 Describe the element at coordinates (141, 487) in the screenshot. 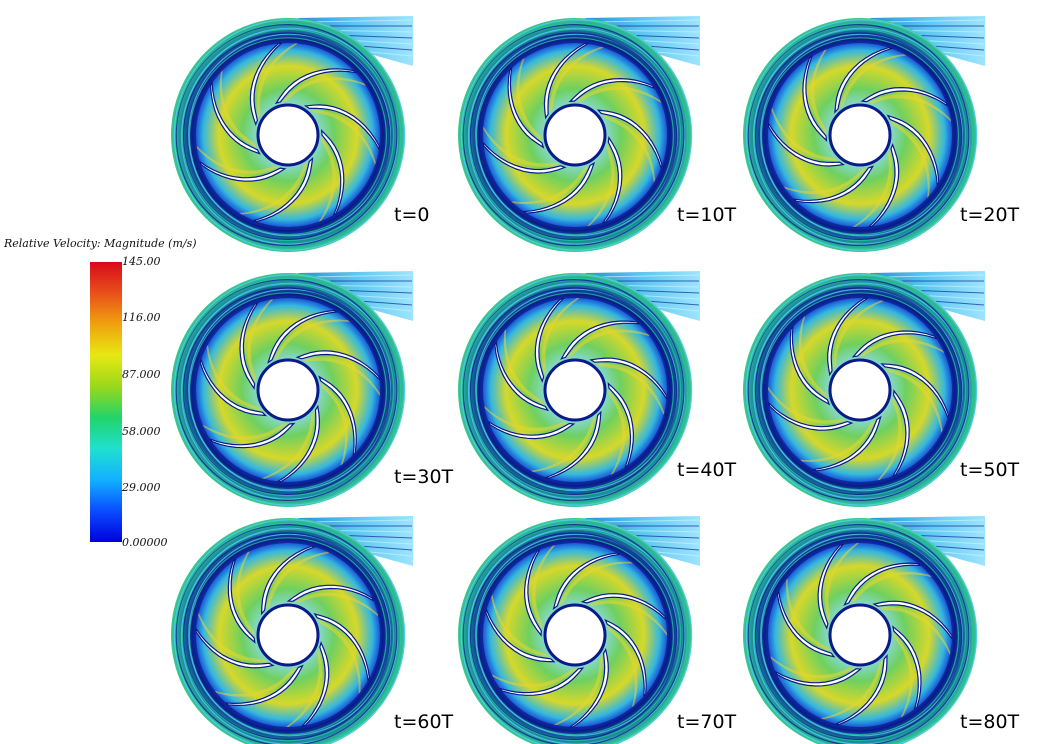

I see `legend-tick-label: 29.000` at that location.